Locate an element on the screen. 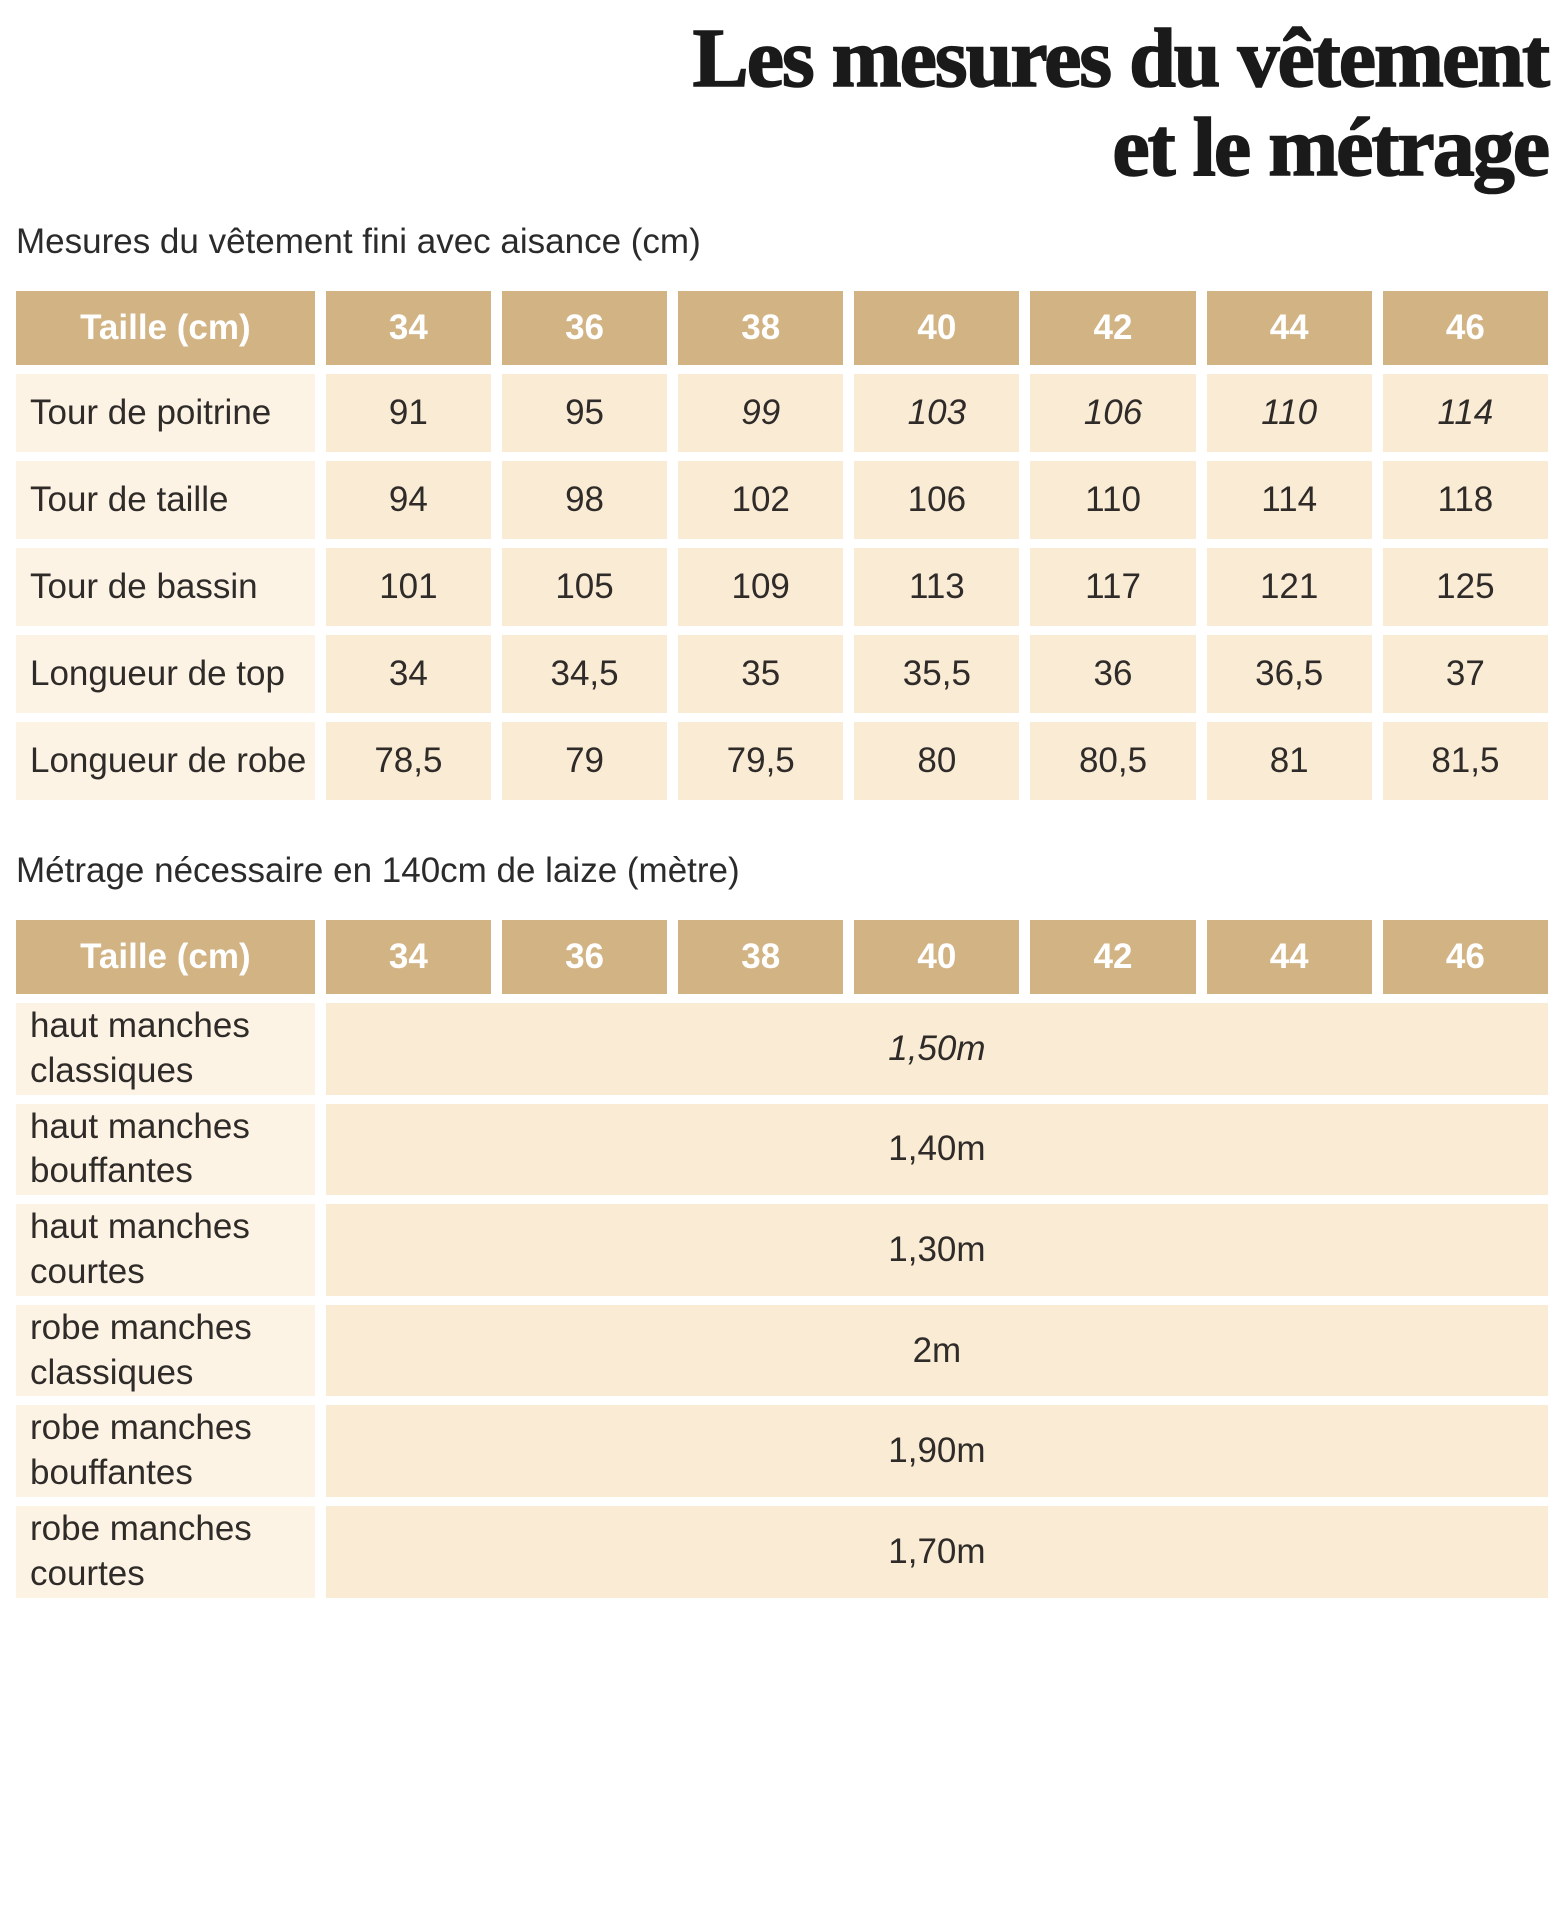 The image size is (1564, 1932). table-row: Tour de poitrine 91 95 99 103 106 110 114 is located at coordinates (782, 413).